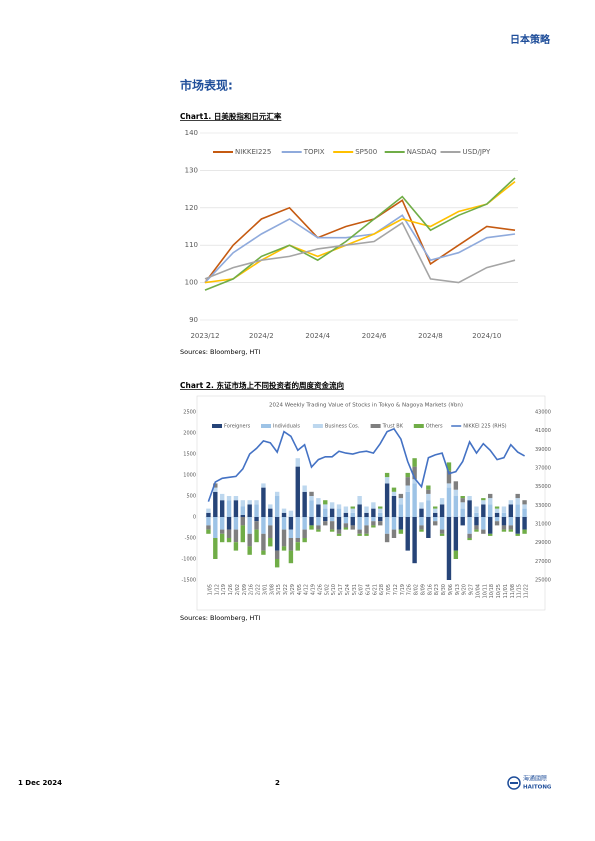  I want to click on y-tick-label: 500, so click(191, 497).